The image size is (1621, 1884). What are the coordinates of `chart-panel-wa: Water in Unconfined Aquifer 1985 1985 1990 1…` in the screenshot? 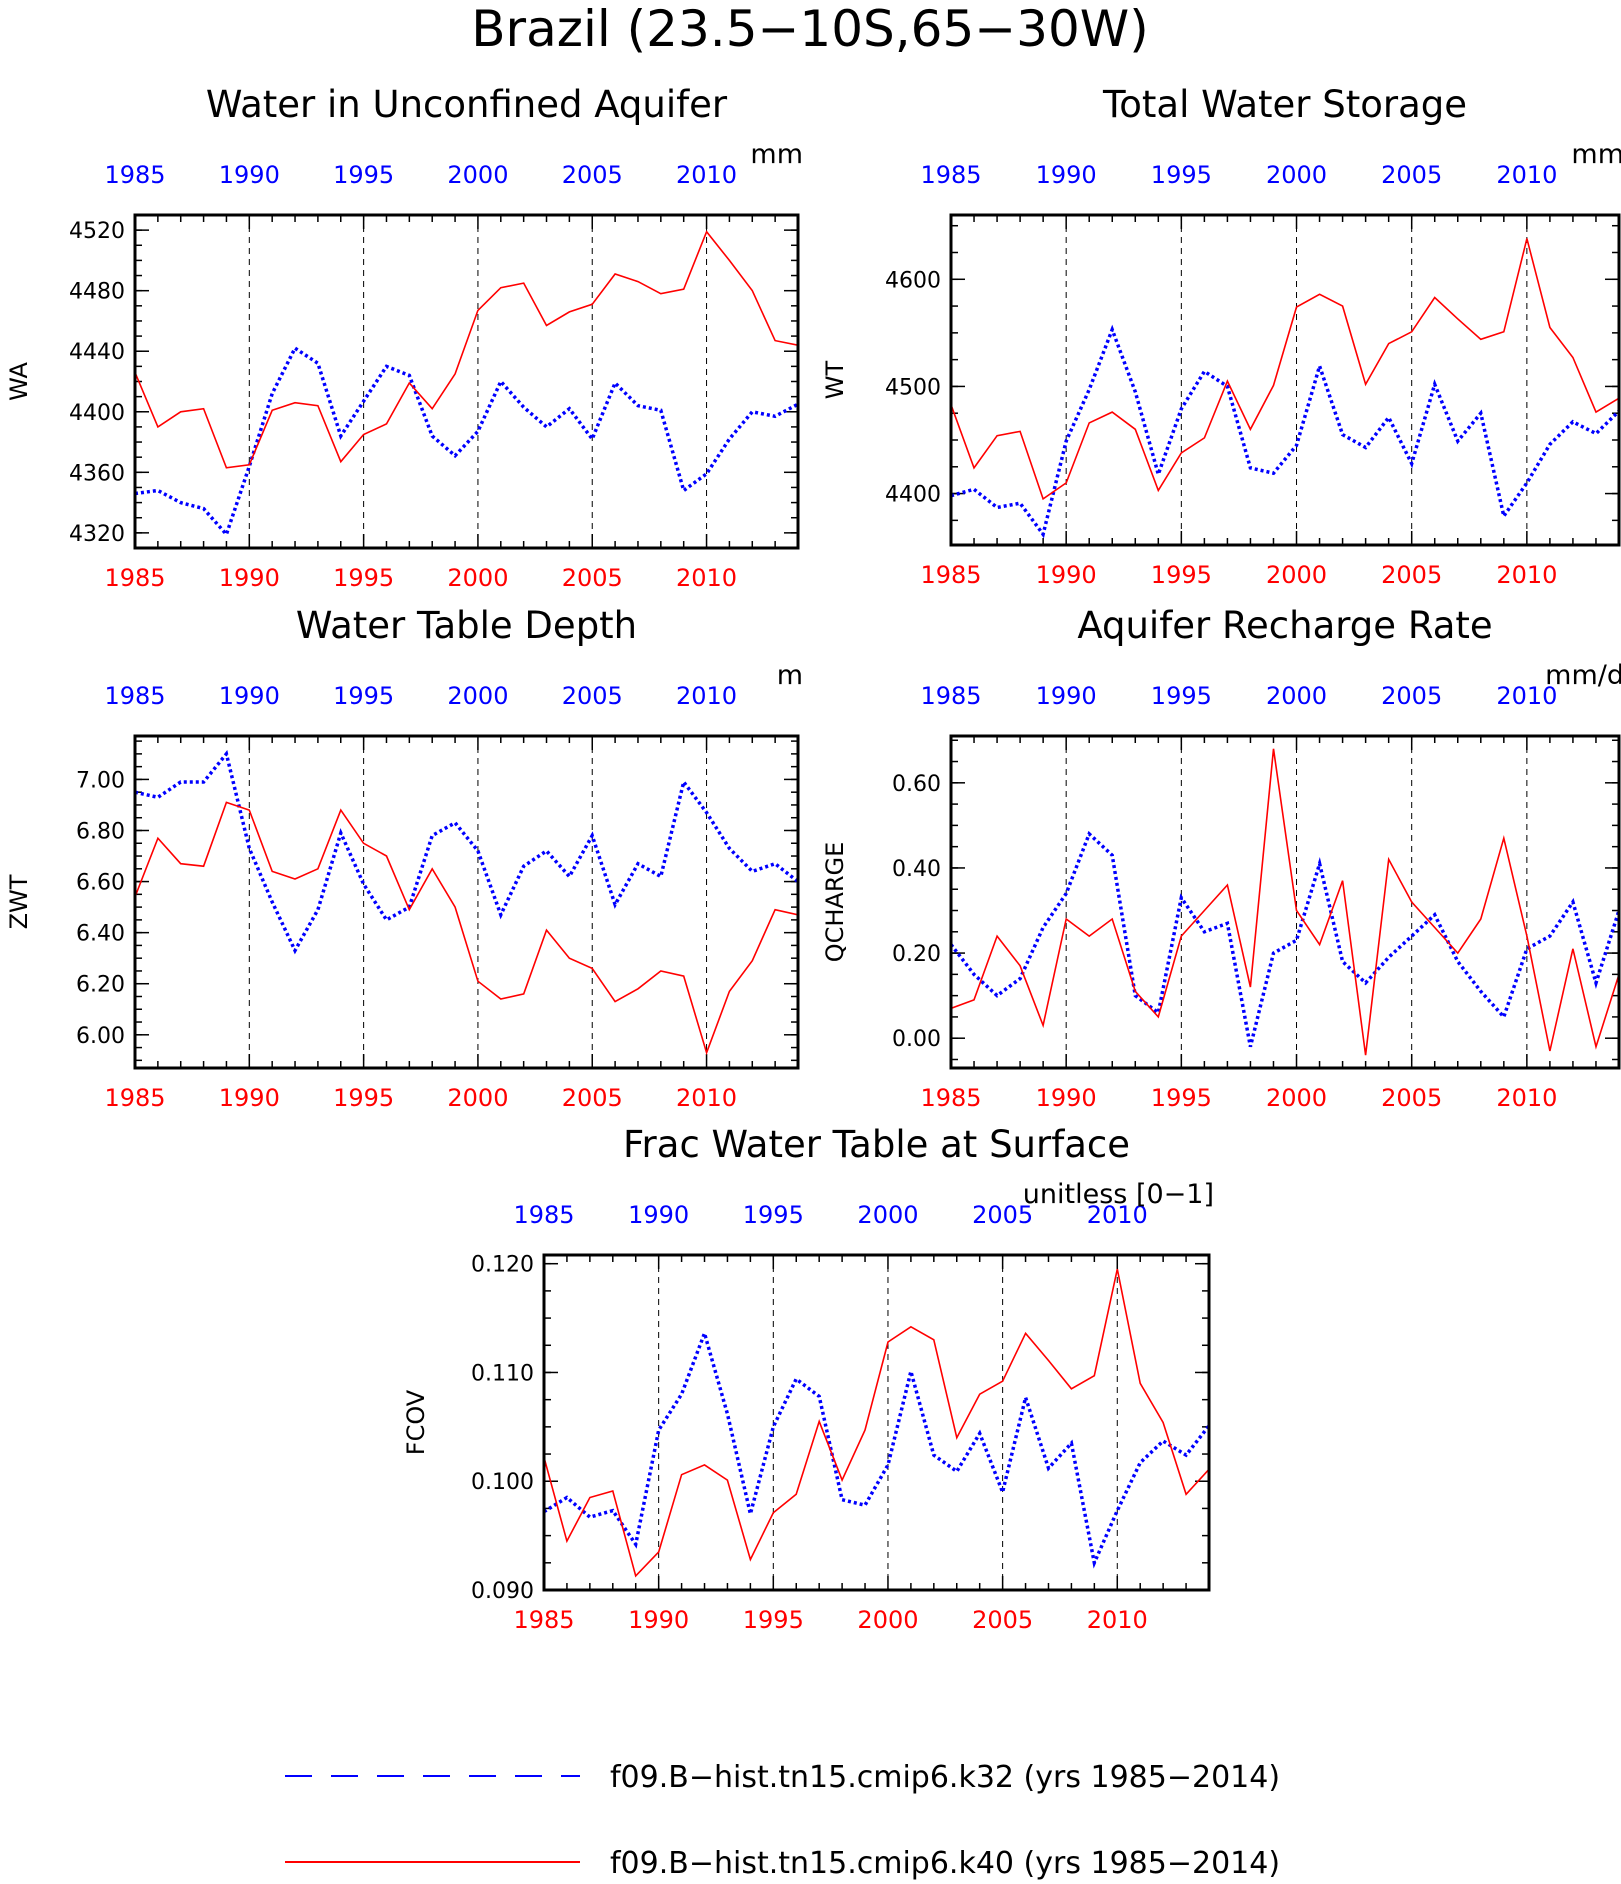 It's located at (404, 337).